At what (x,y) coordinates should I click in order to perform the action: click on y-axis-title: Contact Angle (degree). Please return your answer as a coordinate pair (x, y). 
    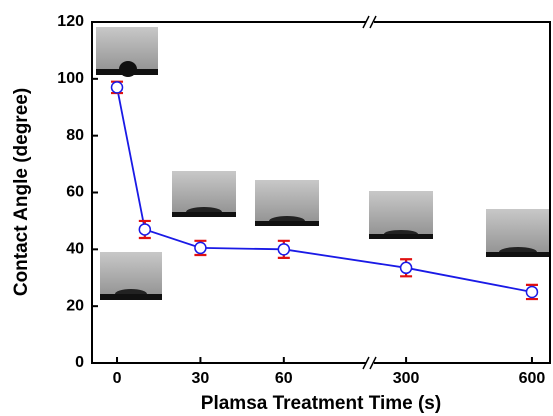
    Looking at the image, I should click on (21, 192).